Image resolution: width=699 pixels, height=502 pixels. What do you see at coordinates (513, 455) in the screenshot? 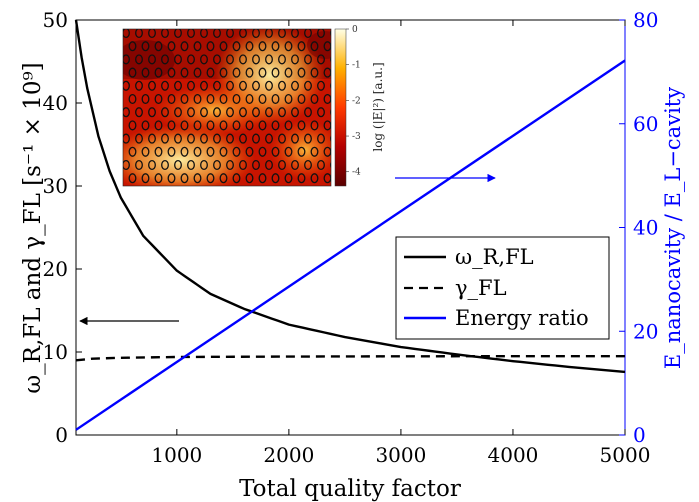
I see `x-tick-label: 4000` at bounding box center [513, 455].